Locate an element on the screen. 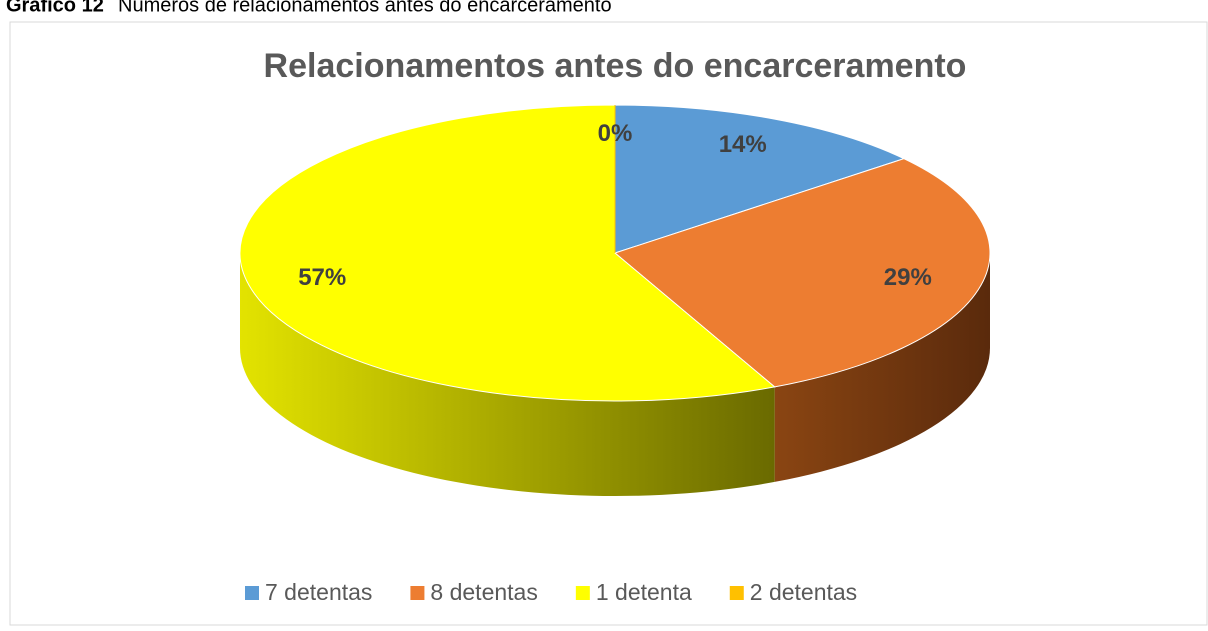 This screenshot has width=1208, height=631. data-label: 14% is located at coordinates (743, 144).